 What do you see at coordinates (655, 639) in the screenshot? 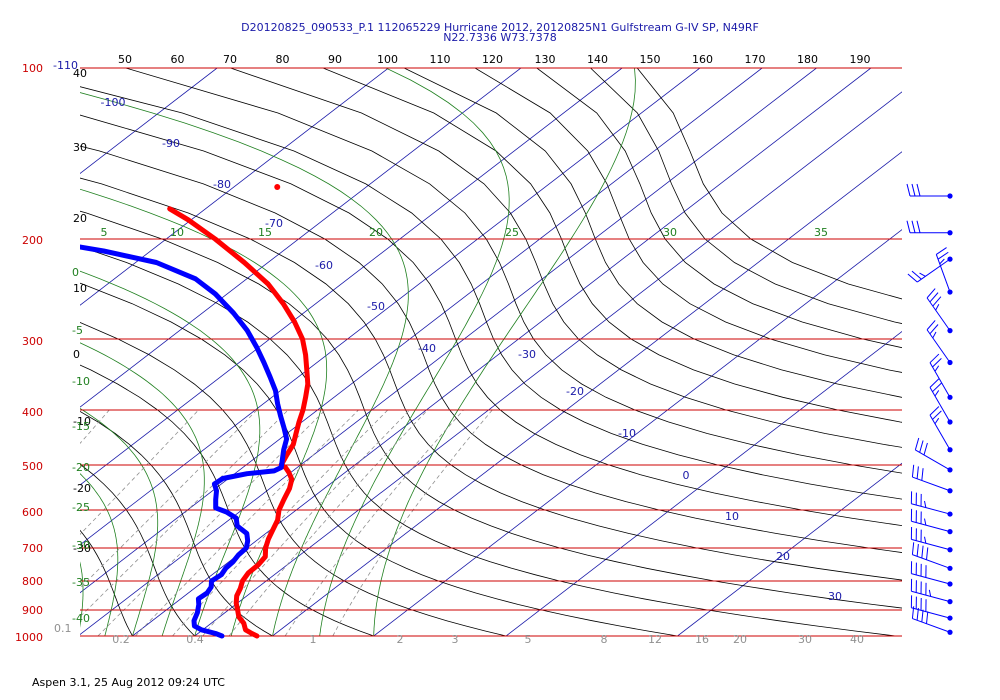
I see `mixing-ratio-label: 12` at bounding box center [655, 639].